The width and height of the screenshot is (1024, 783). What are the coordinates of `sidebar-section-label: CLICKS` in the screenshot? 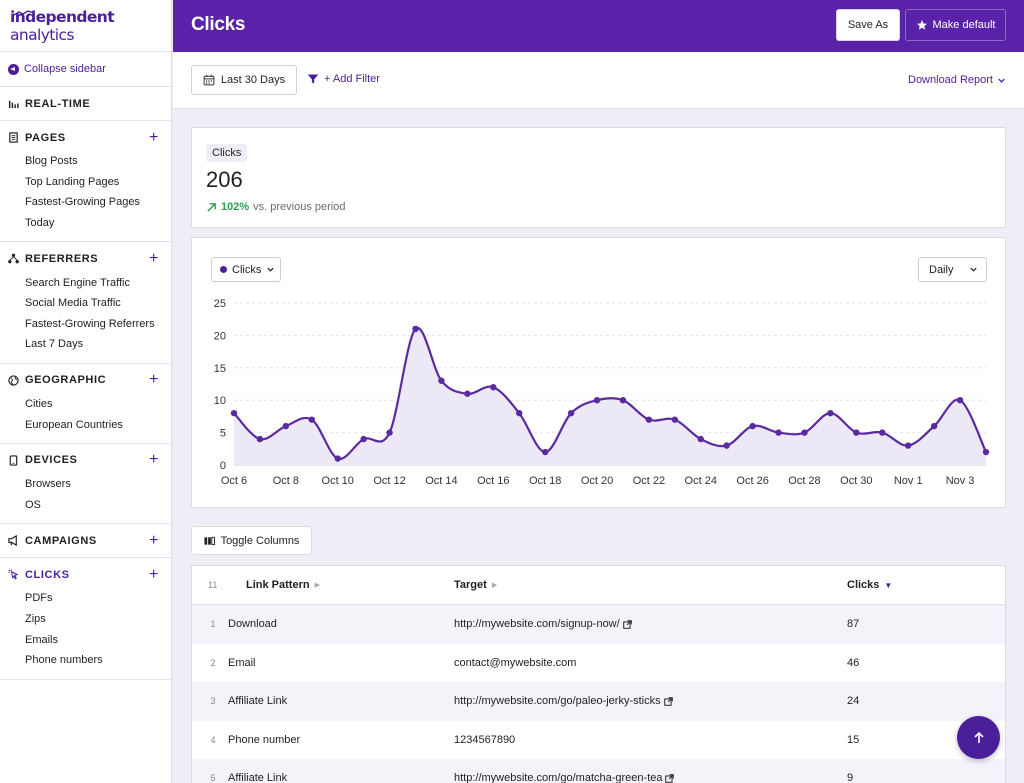 It's located at (47, 574).